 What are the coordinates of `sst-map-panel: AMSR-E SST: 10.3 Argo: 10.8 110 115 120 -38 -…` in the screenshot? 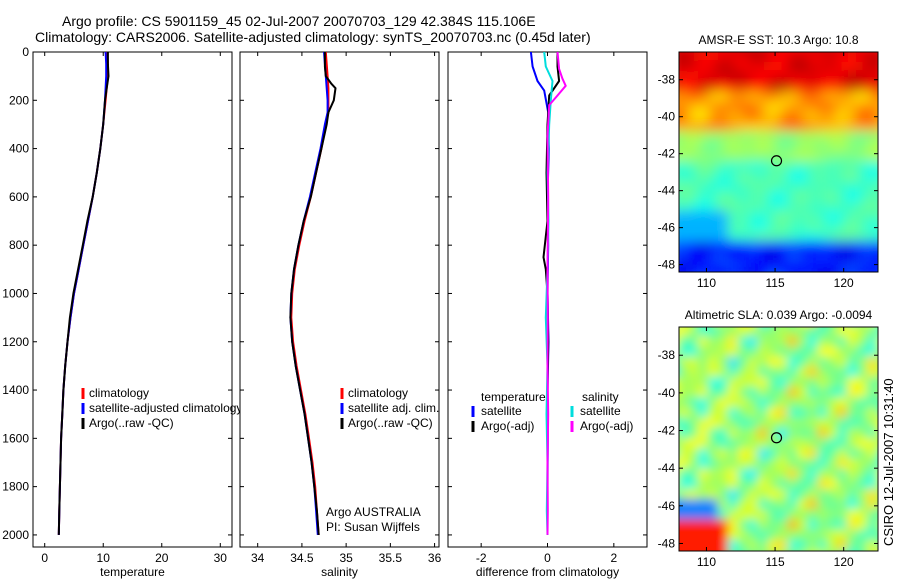 It's located at (768, 161).